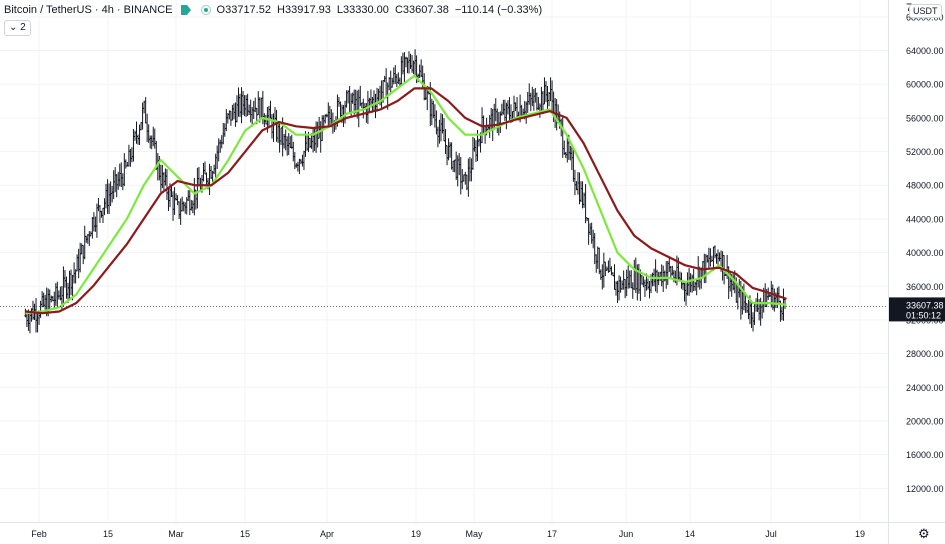  What do you see at coordinates (925, 118) in the screenshot?
I see `y-tick-label: 56000.00` at bounding box center [925, 118].